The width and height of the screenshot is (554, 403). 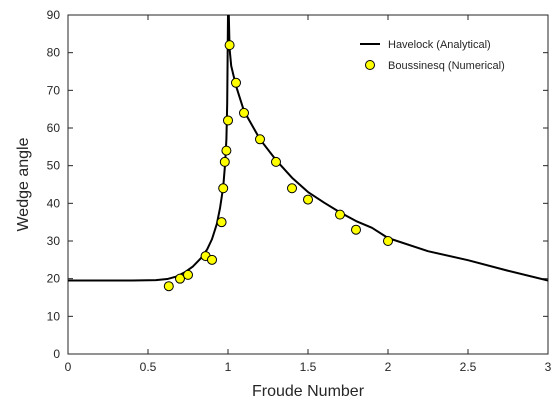 I want to click on legend-box, so click(x=447, y=58).